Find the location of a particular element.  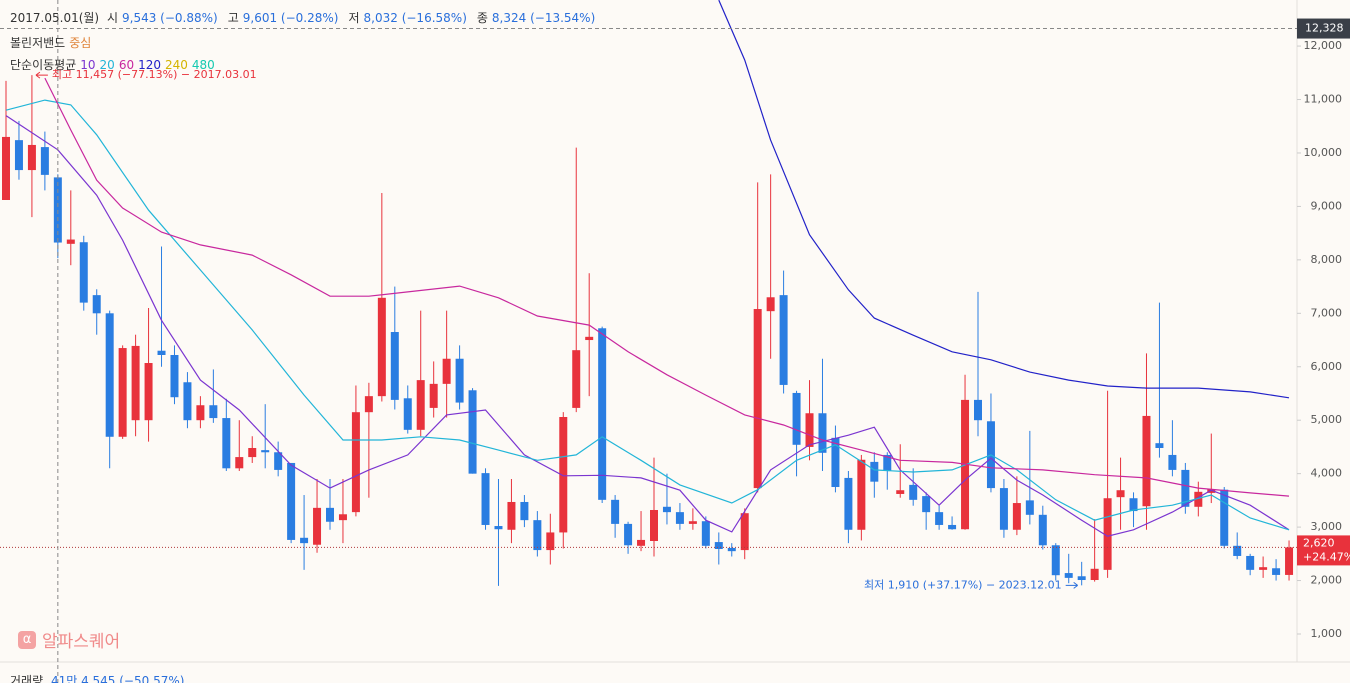

y-tick-label: 7,000 is located at coordinates (1327, 312).